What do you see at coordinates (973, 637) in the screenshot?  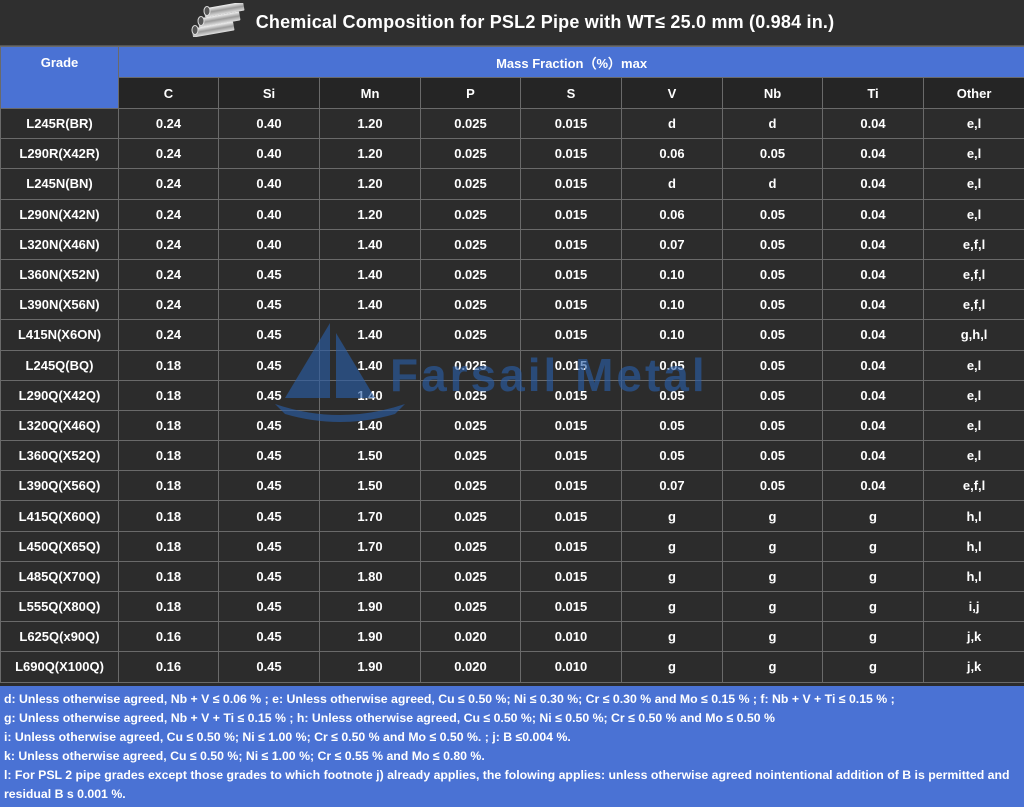 I see `value-cell: j,k` at bounding box center [973, 637].